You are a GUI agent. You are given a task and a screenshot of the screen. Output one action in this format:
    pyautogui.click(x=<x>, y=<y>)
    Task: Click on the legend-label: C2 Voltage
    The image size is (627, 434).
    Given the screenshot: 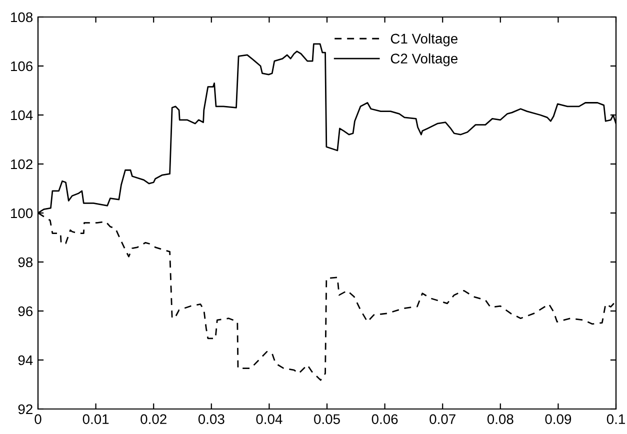 What is the action you would take?
    pyautogui.click(x=424, y=59)
    